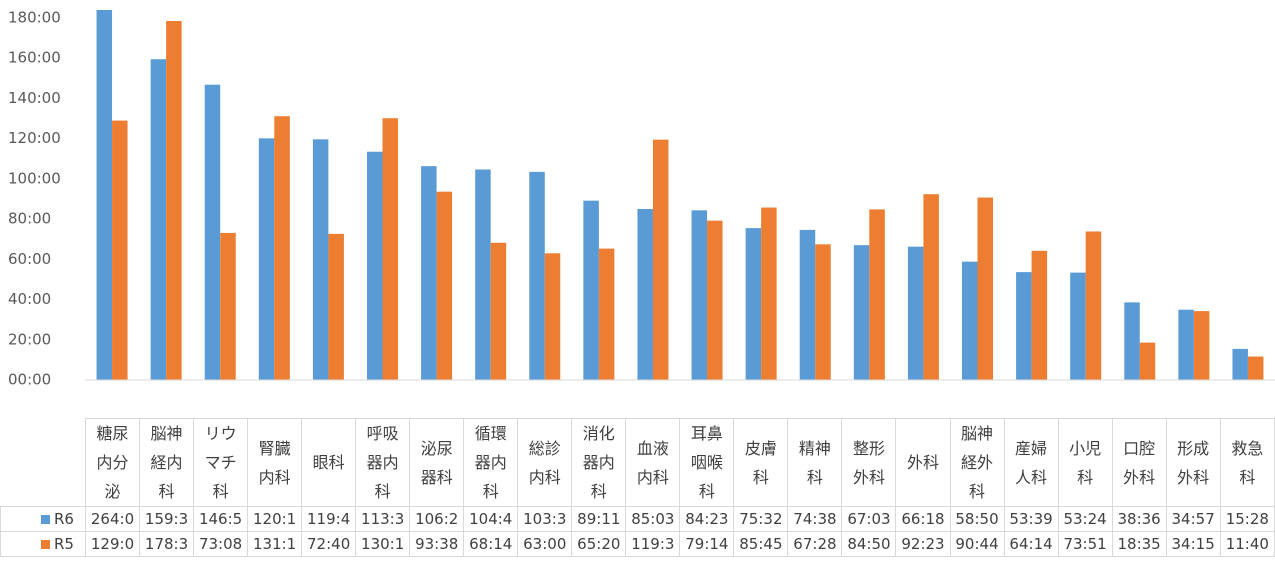 This screenshot has width=1275, height=567. What do you see at coordinates (64, 544) in the screenshot?
I see `legend-label: R5` at bounding box center [64, 544].